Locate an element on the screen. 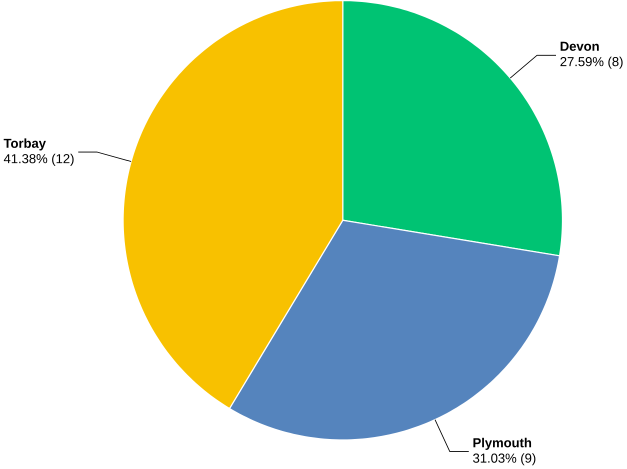 The image size is (627, 469). slice-label: Devon is located at coordinates (579, 46).